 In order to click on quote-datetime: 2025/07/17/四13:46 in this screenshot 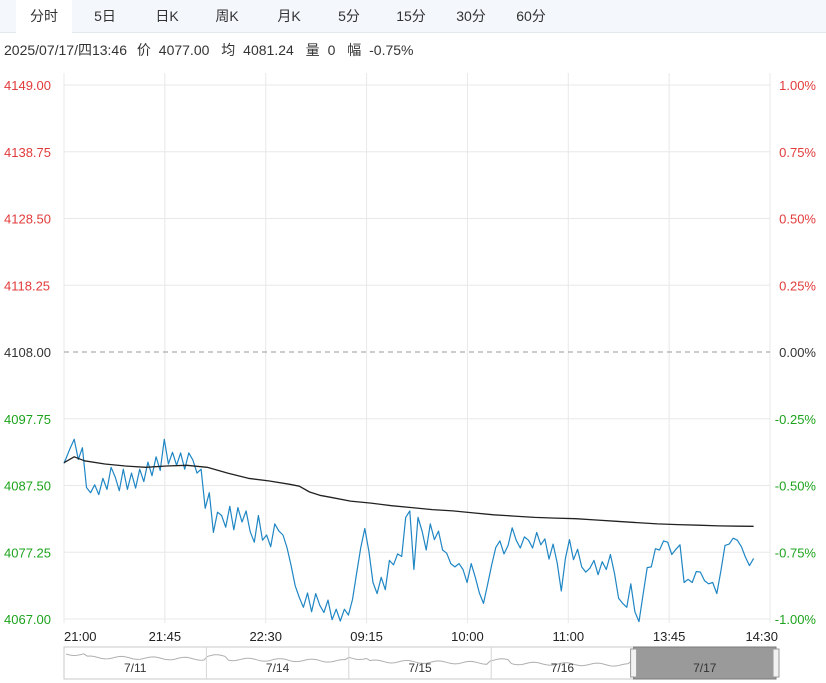, I will do `click(65, 50)`.